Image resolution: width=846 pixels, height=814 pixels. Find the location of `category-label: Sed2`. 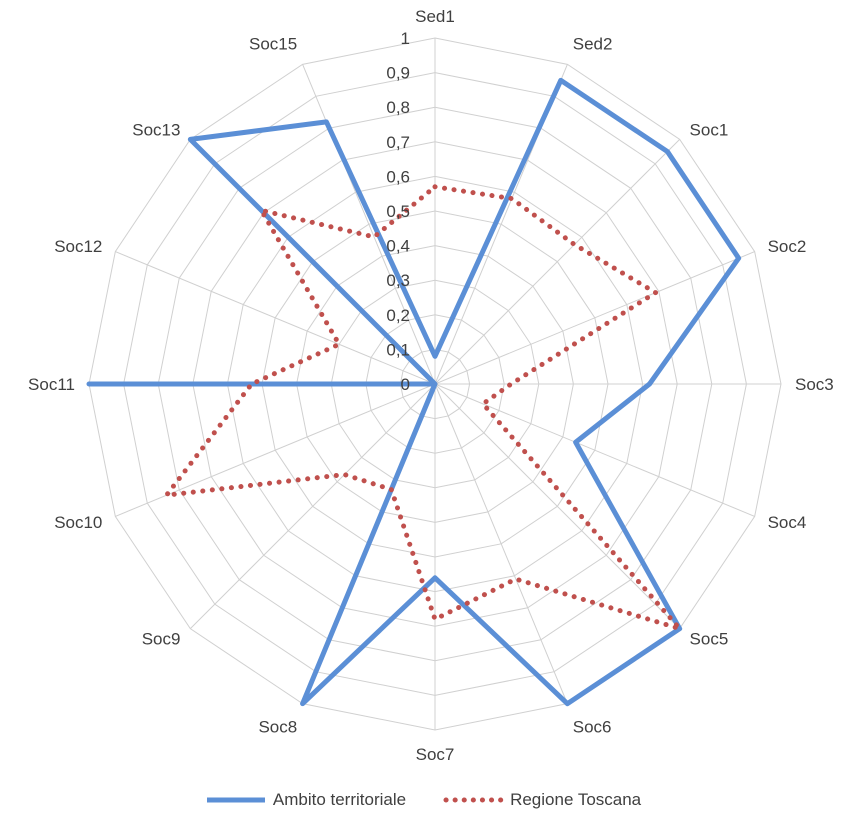

category-label: Sed2 is located at coordinates (593, 43).